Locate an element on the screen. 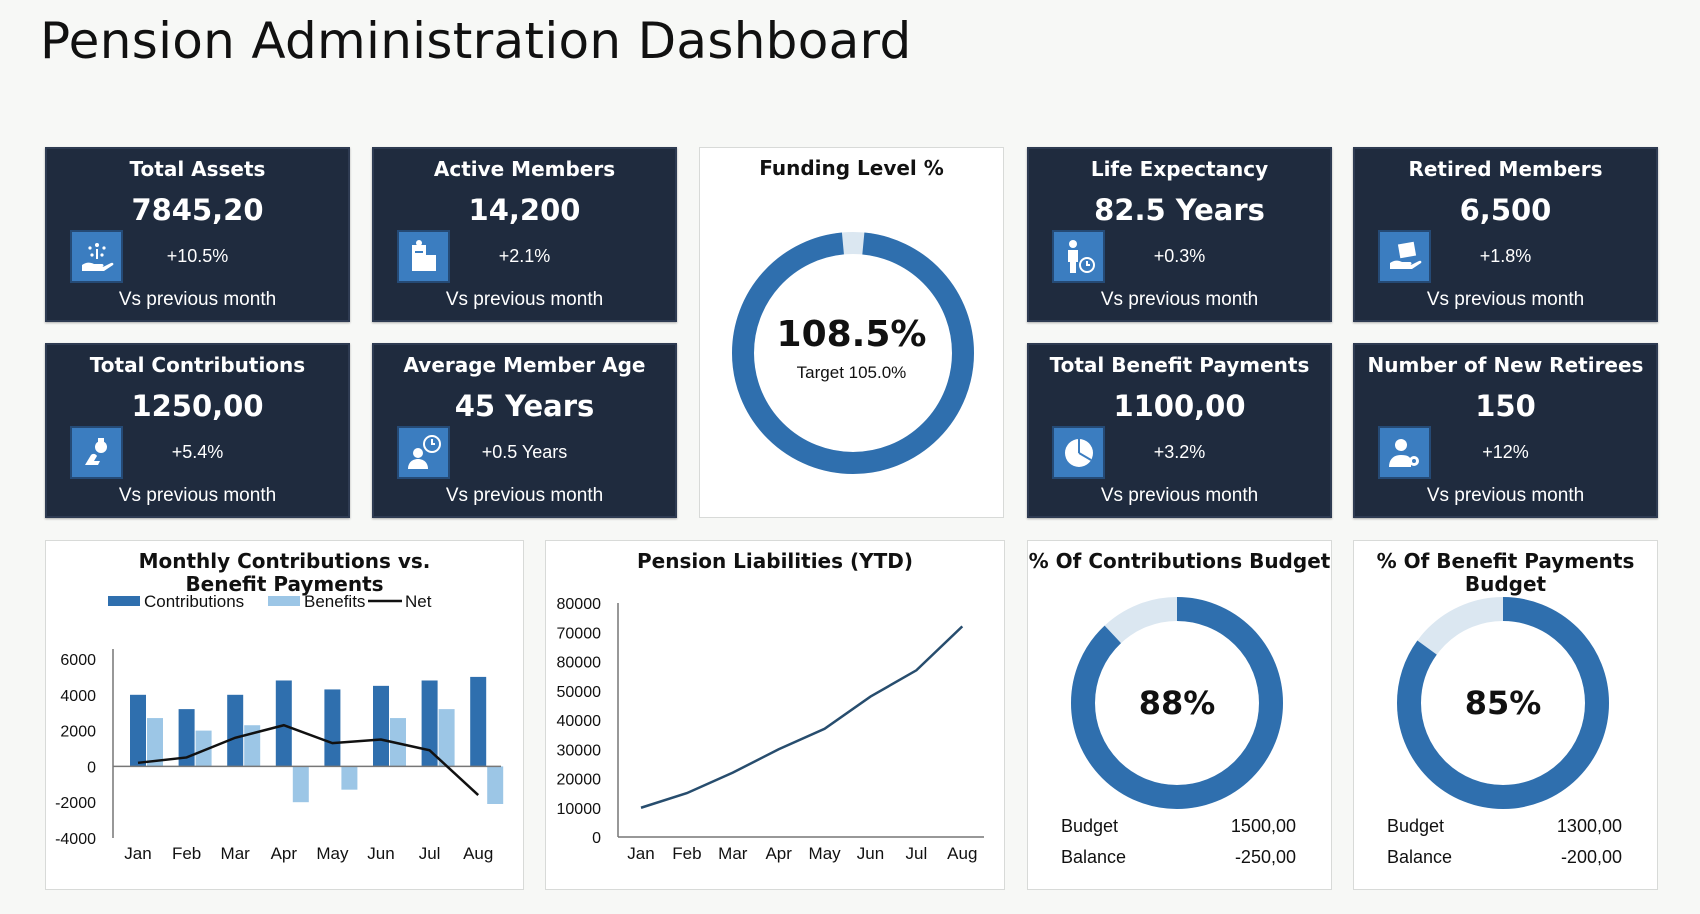  y-tick-label: 20000 is located at coordinates (579, 780).